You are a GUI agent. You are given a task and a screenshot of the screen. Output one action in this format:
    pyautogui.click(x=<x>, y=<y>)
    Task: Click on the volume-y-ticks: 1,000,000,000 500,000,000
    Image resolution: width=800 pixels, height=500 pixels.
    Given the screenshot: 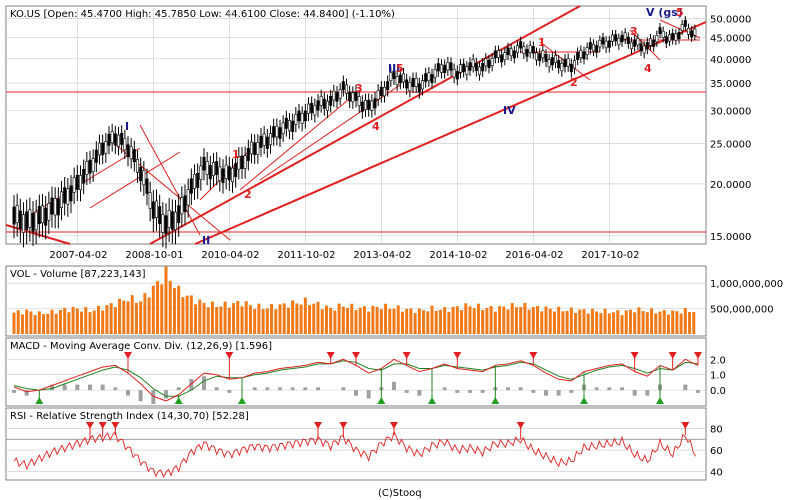 What is the action you would take?
    pyautogui.click(x=746, y=297)
    